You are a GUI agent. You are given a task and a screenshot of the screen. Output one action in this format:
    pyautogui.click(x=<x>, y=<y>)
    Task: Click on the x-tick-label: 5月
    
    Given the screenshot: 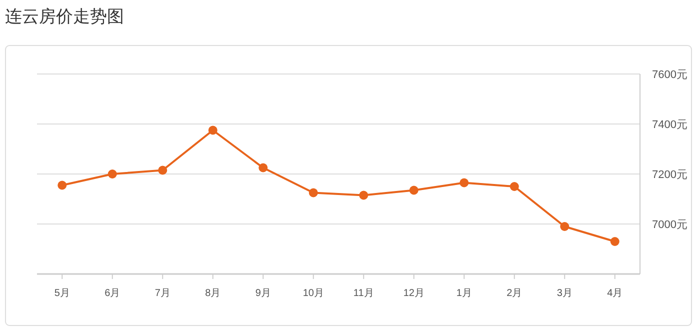 What is the action you would take?
    pyautogui.click(x=62, y=293)
    